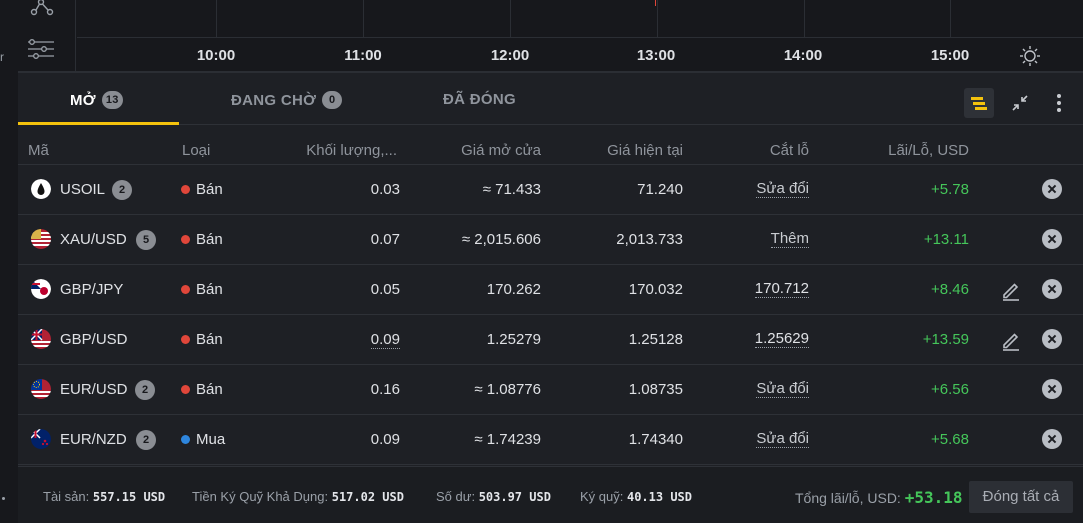 The height and width of the screenshot is (523, 1083). I want to click on chart-strip: 10:00 11:00 12:00 13:00 14:00 15:00, so click(550, 36).